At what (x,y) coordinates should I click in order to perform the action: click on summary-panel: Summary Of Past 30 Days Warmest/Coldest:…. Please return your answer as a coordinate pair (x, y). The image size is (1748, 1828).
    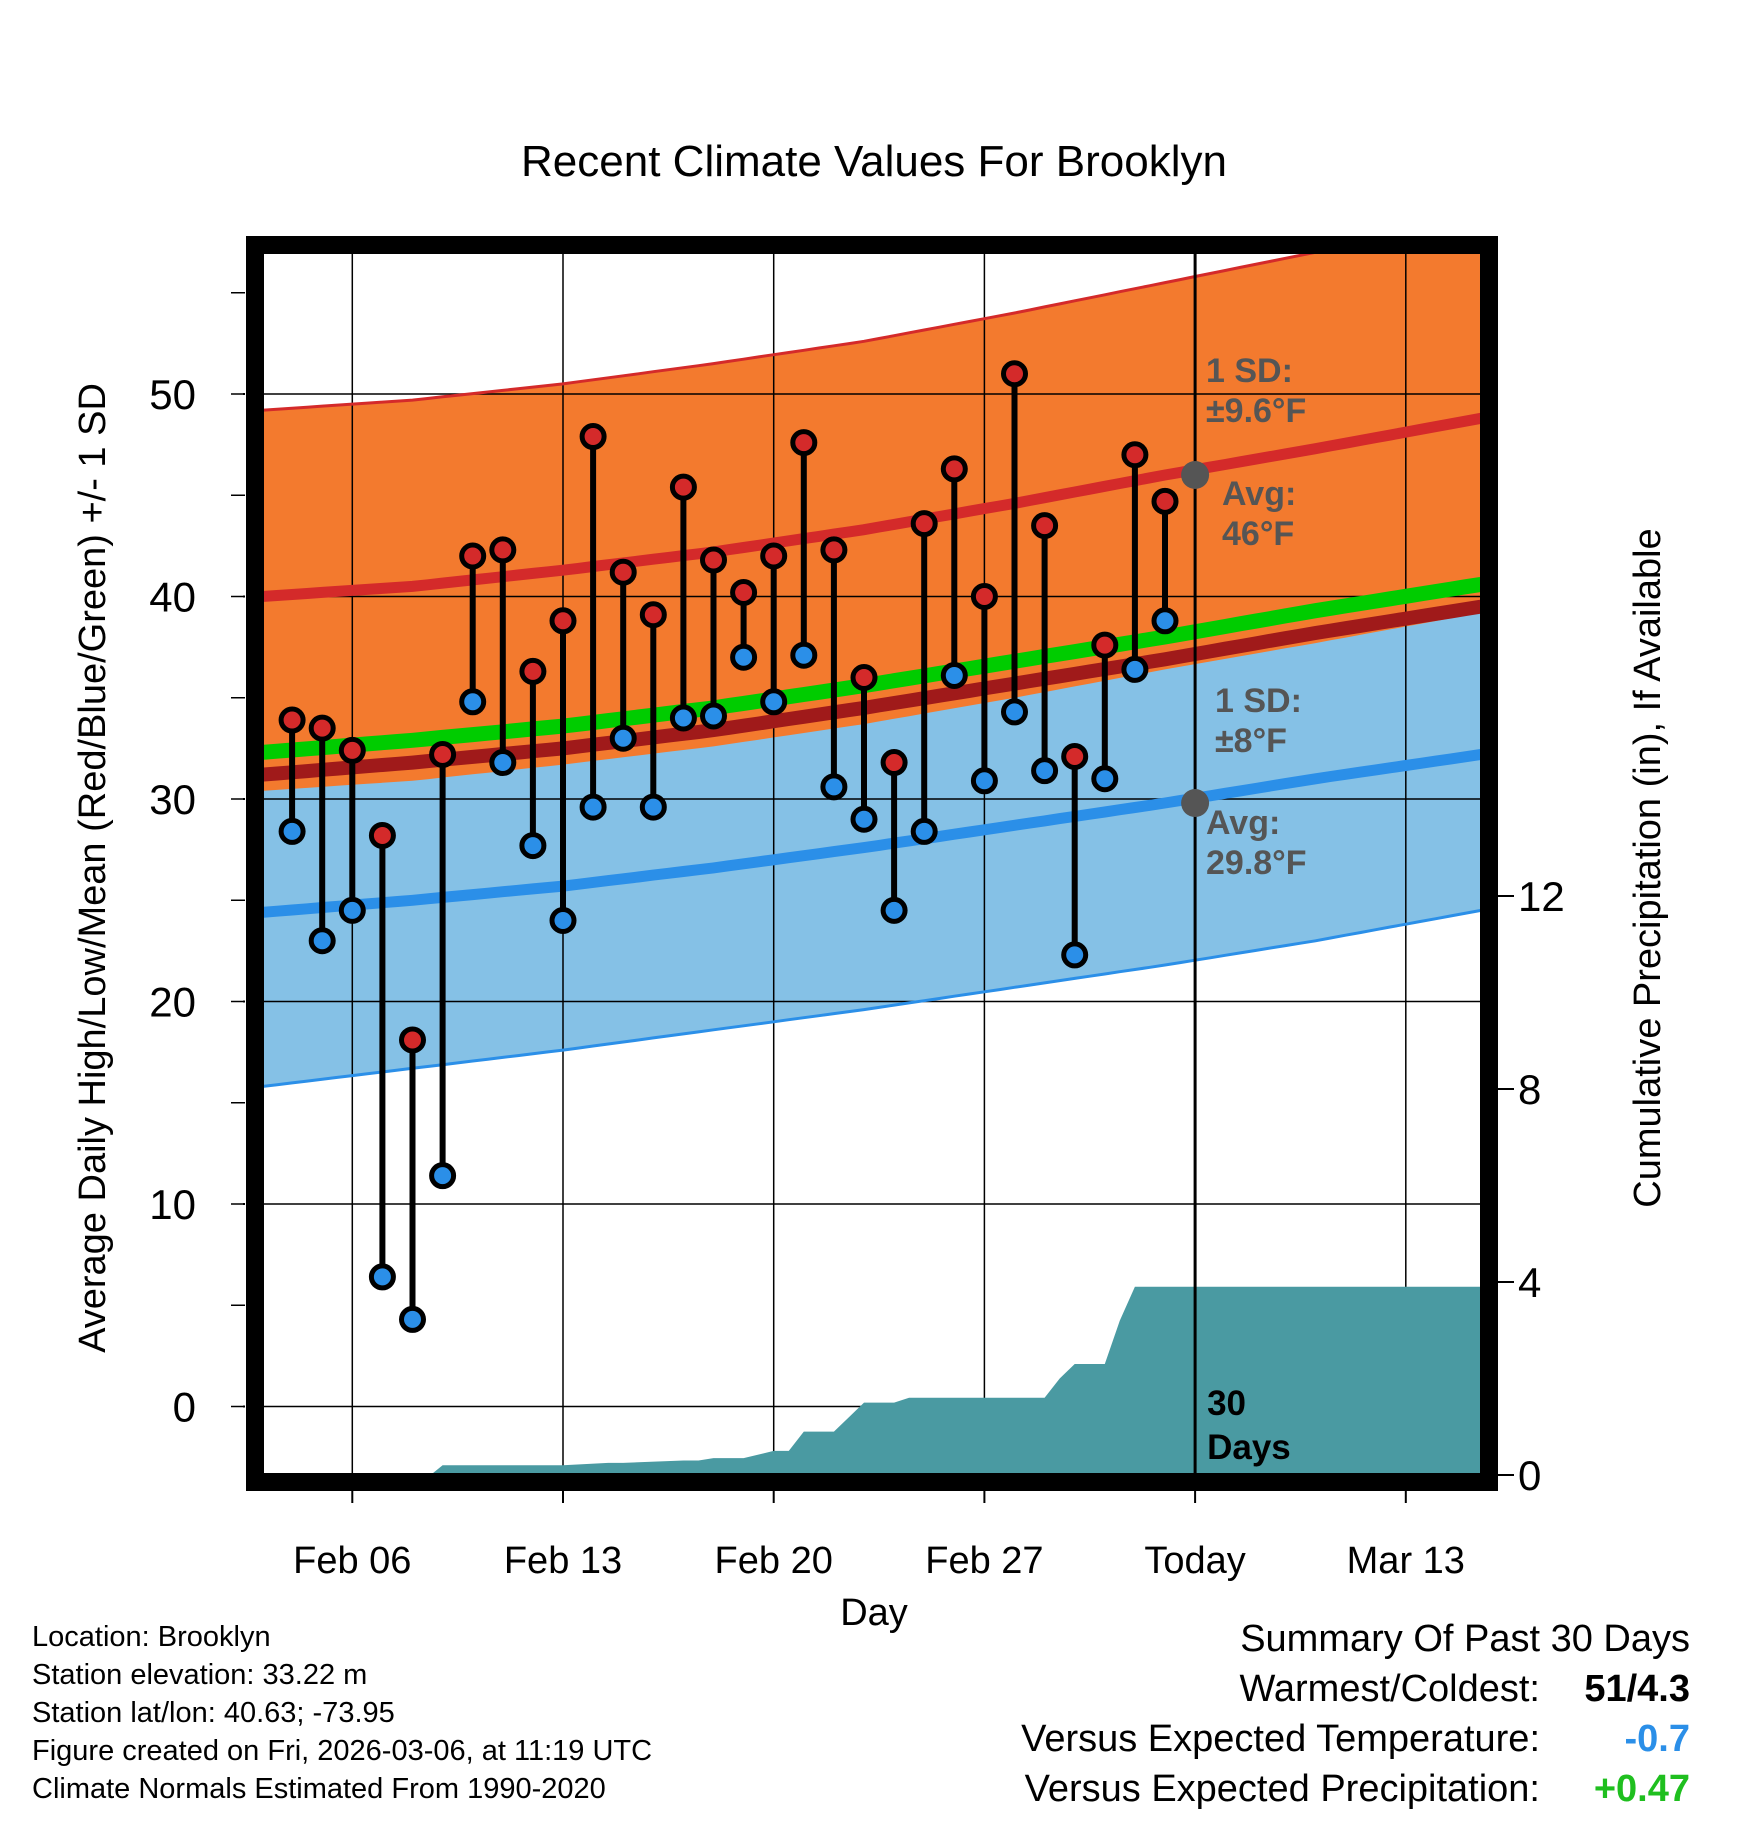
    Looking at the image, I should click on (1355, 1714).